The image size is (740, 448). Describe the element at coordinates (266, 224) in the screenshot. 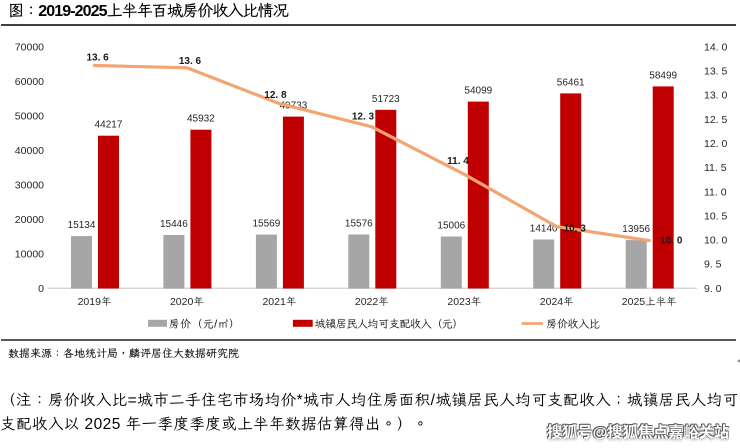

I see `svg-text: 15569` at that location.